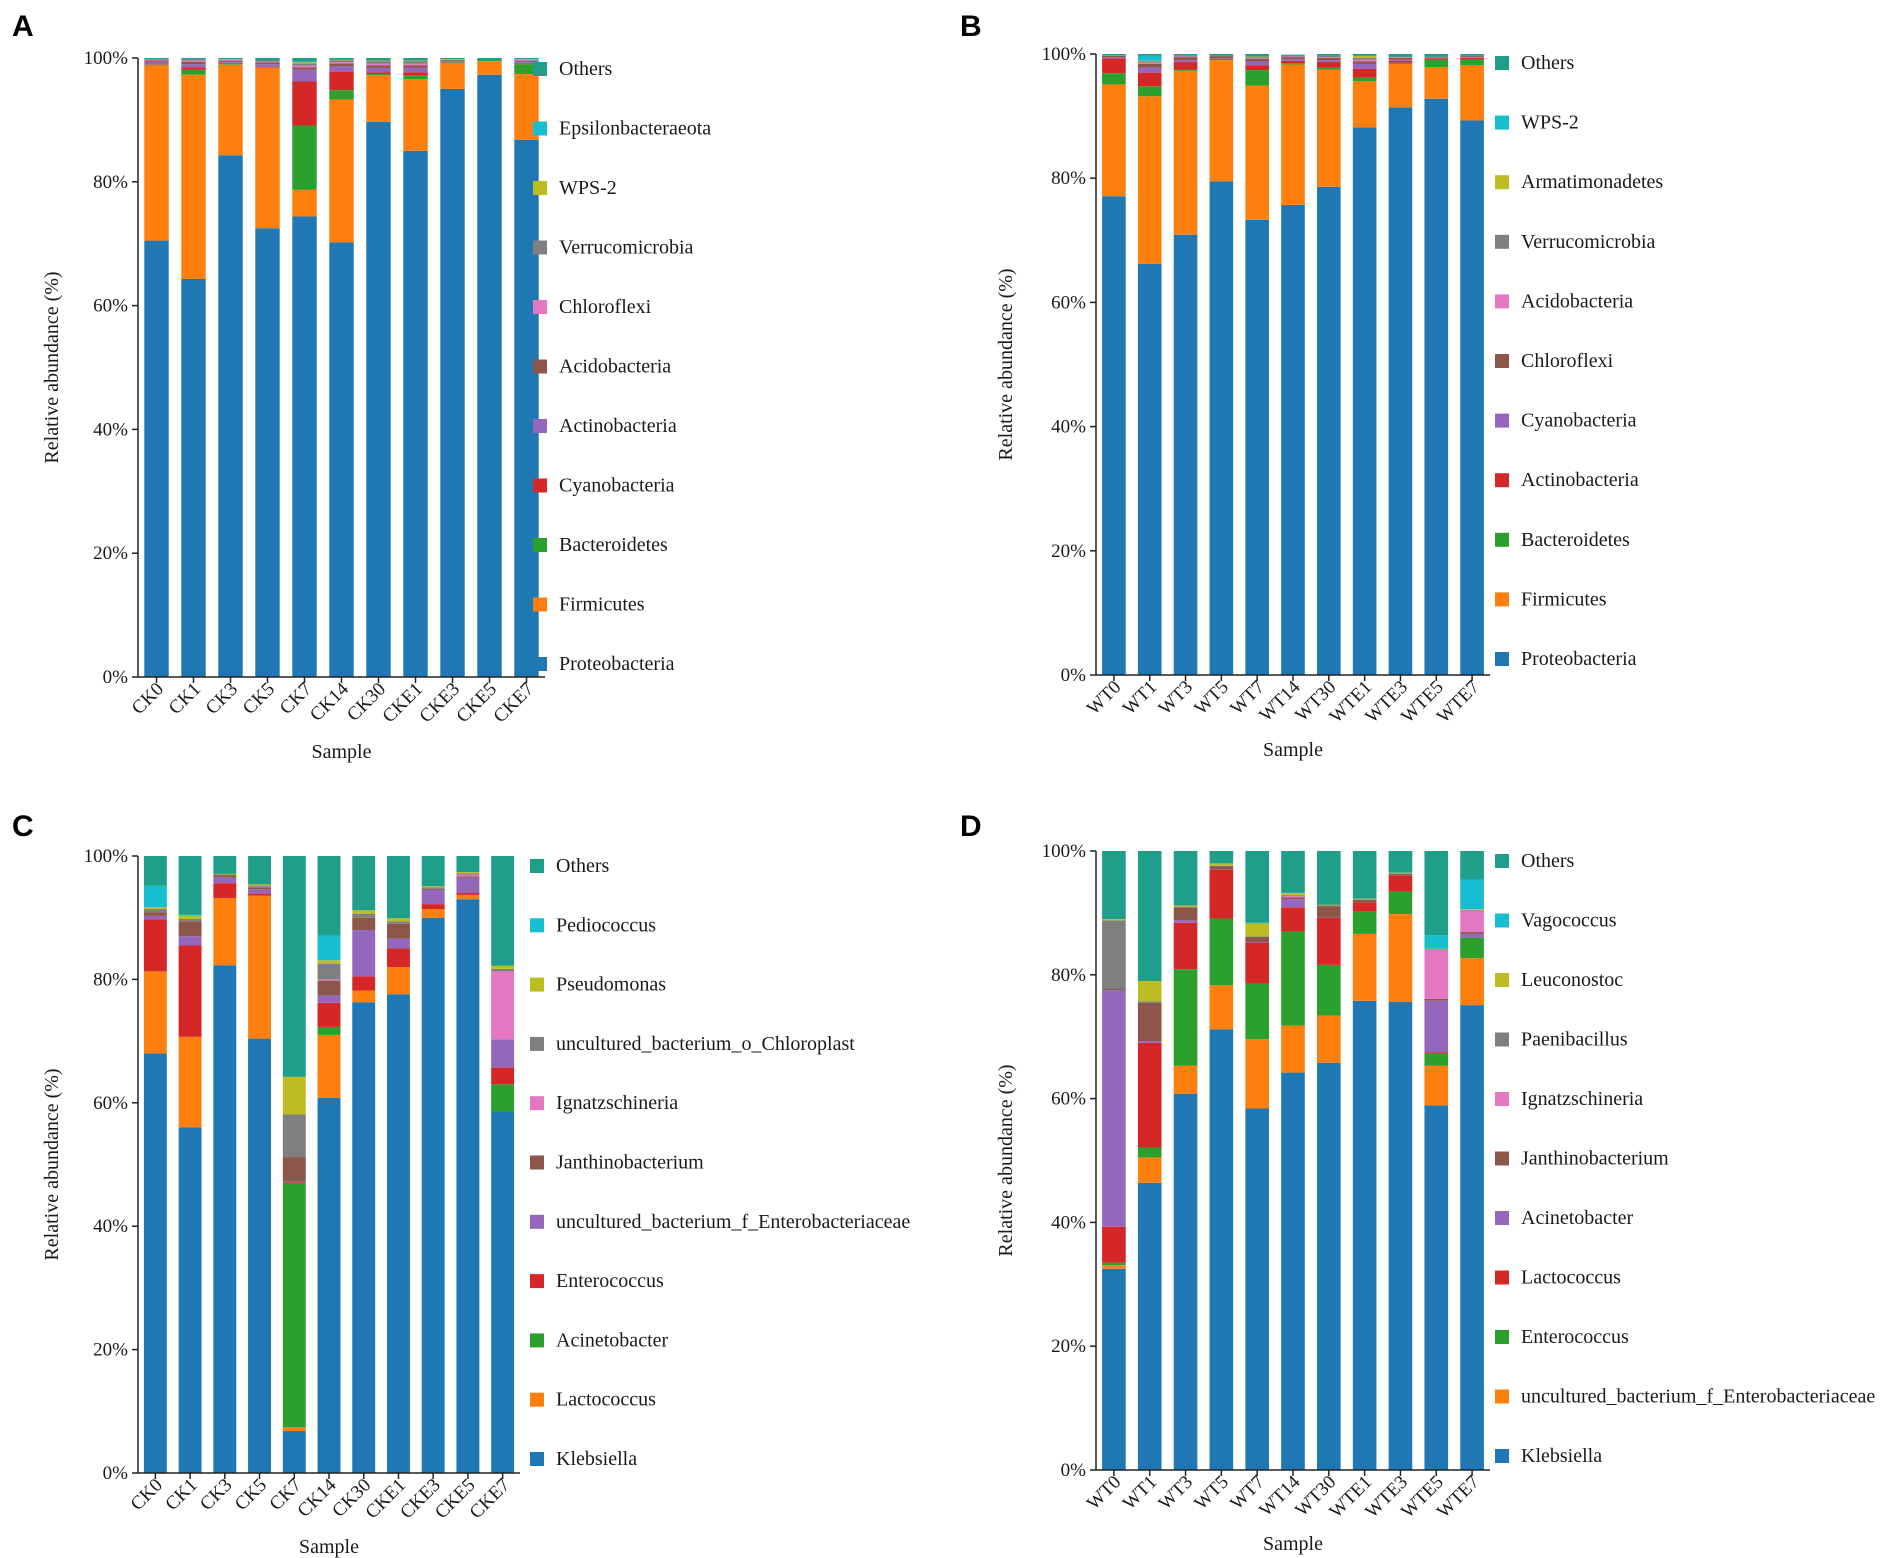 Image resolution: width=1904 pixels, height=1558 pixels. I want to click on y-axis-title-C: Relative abundance (%), so click(52, 1164).